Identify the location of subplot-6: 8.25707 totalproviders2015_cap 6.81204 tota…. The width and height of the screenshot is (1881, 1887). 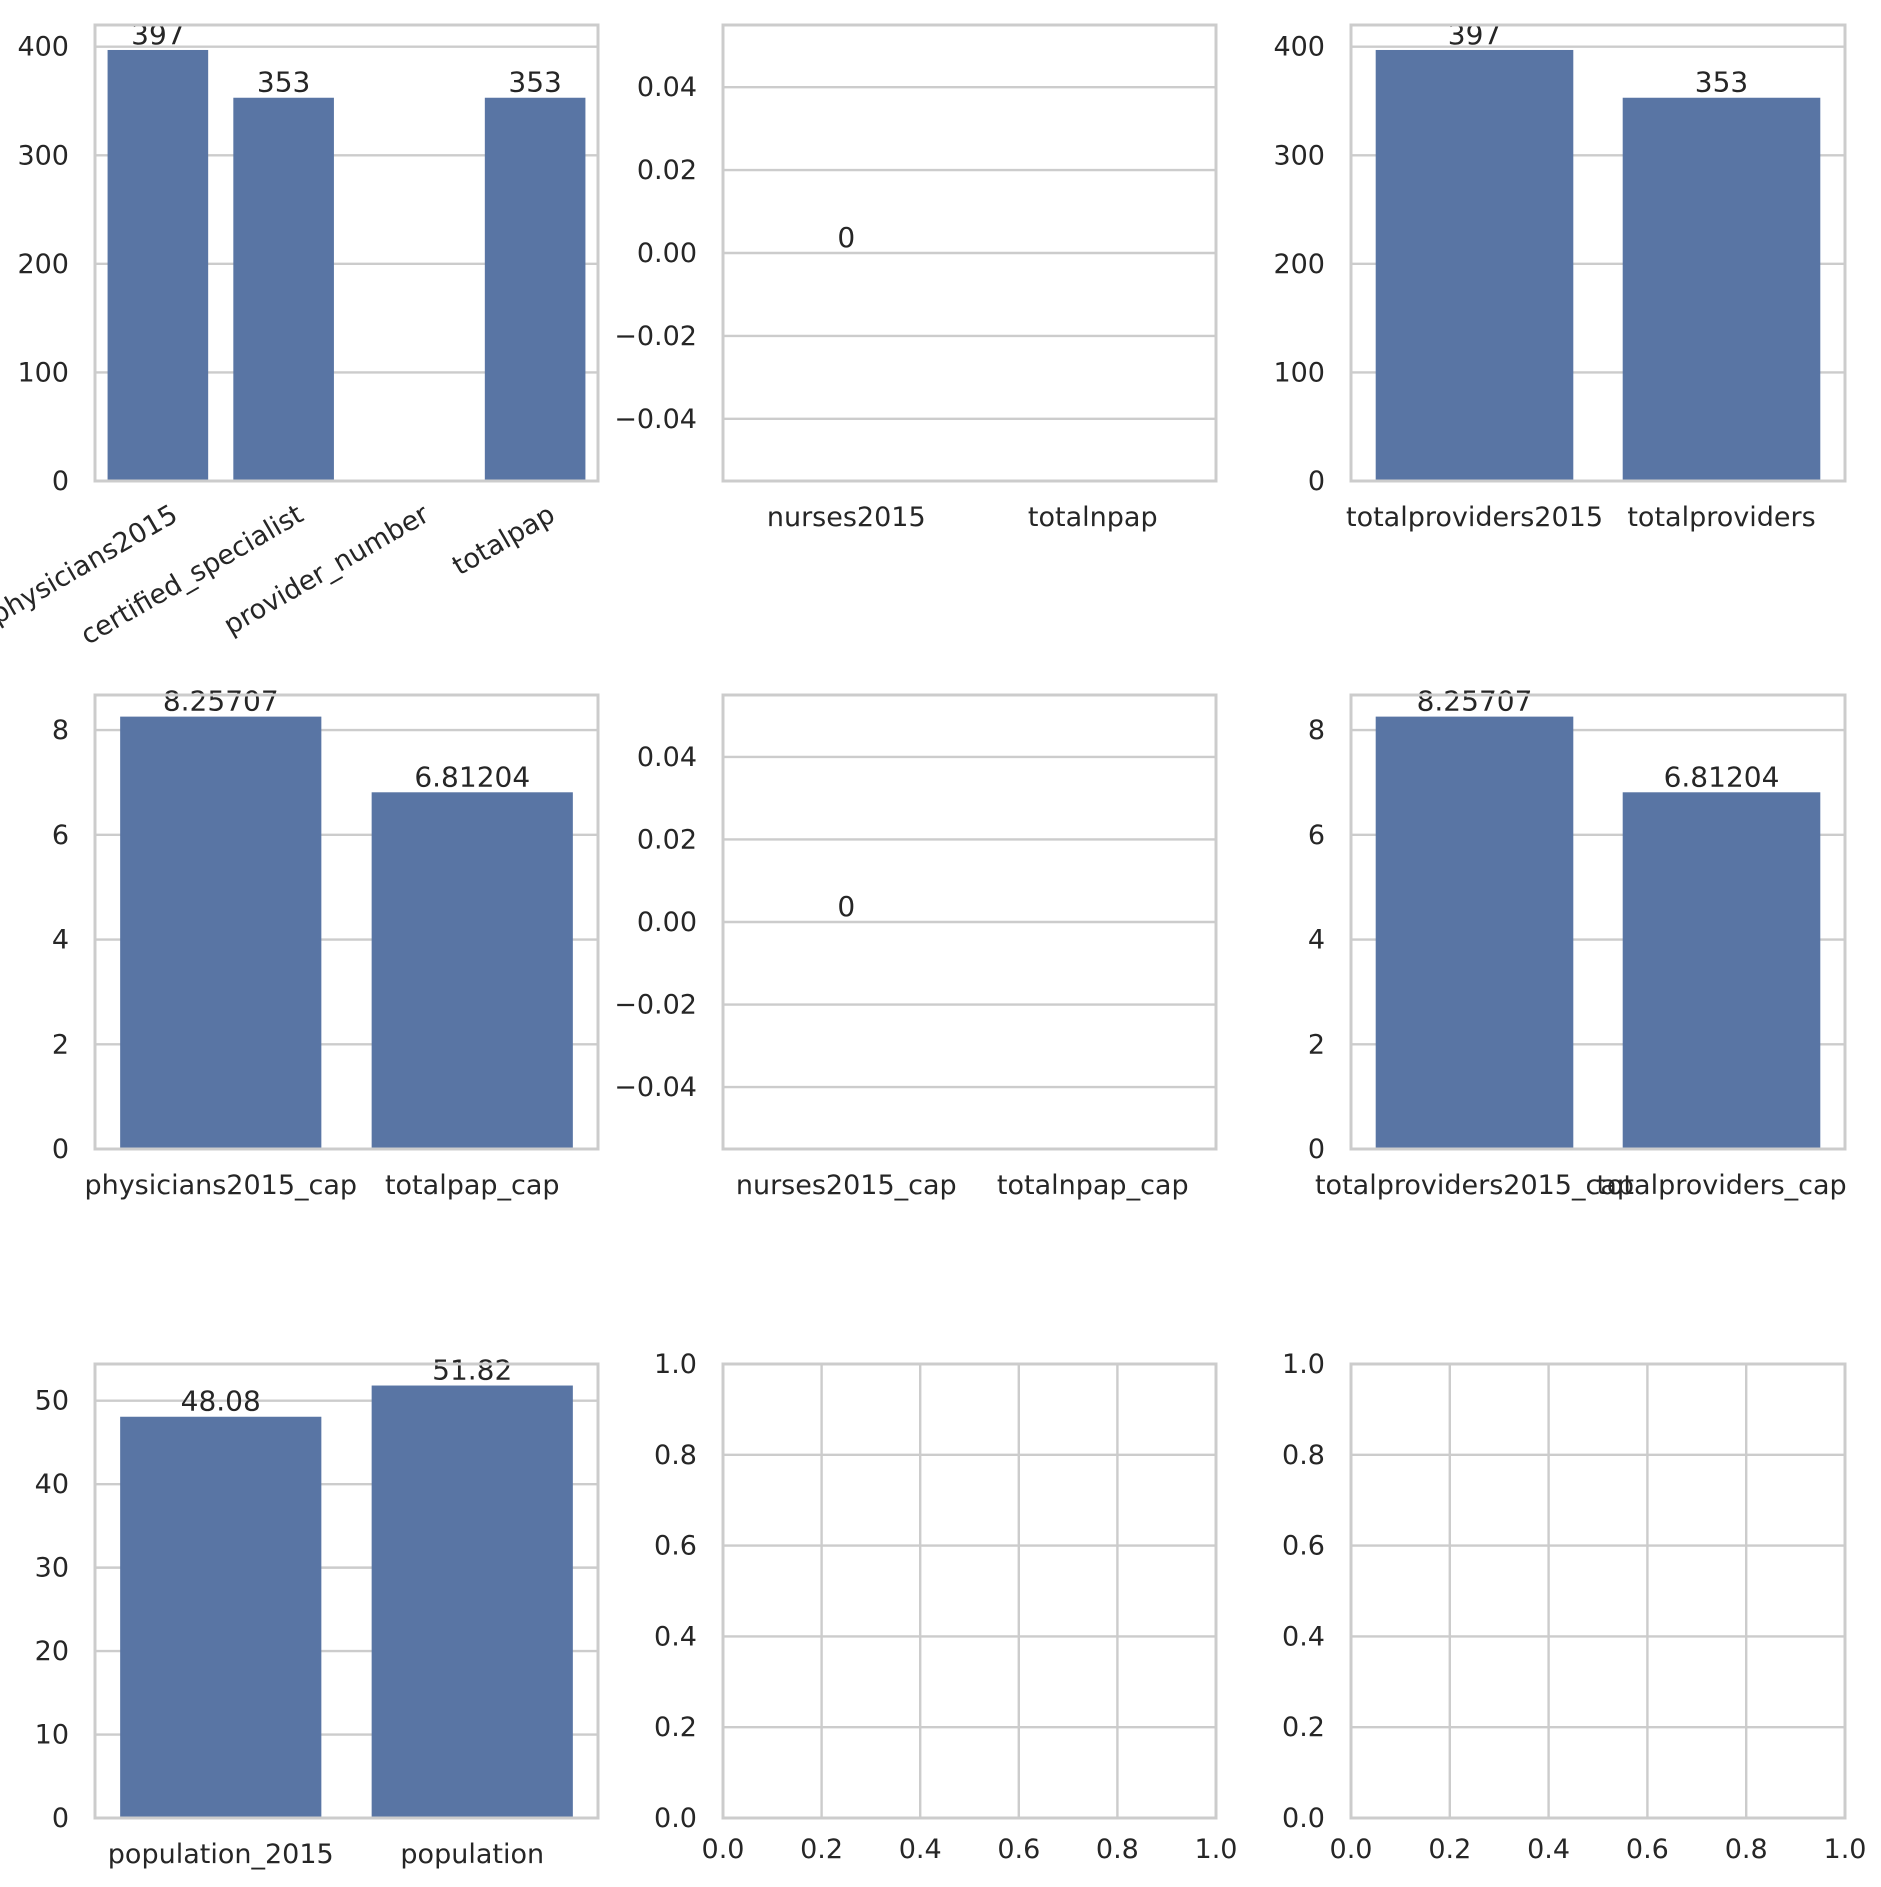
(1577, 943).